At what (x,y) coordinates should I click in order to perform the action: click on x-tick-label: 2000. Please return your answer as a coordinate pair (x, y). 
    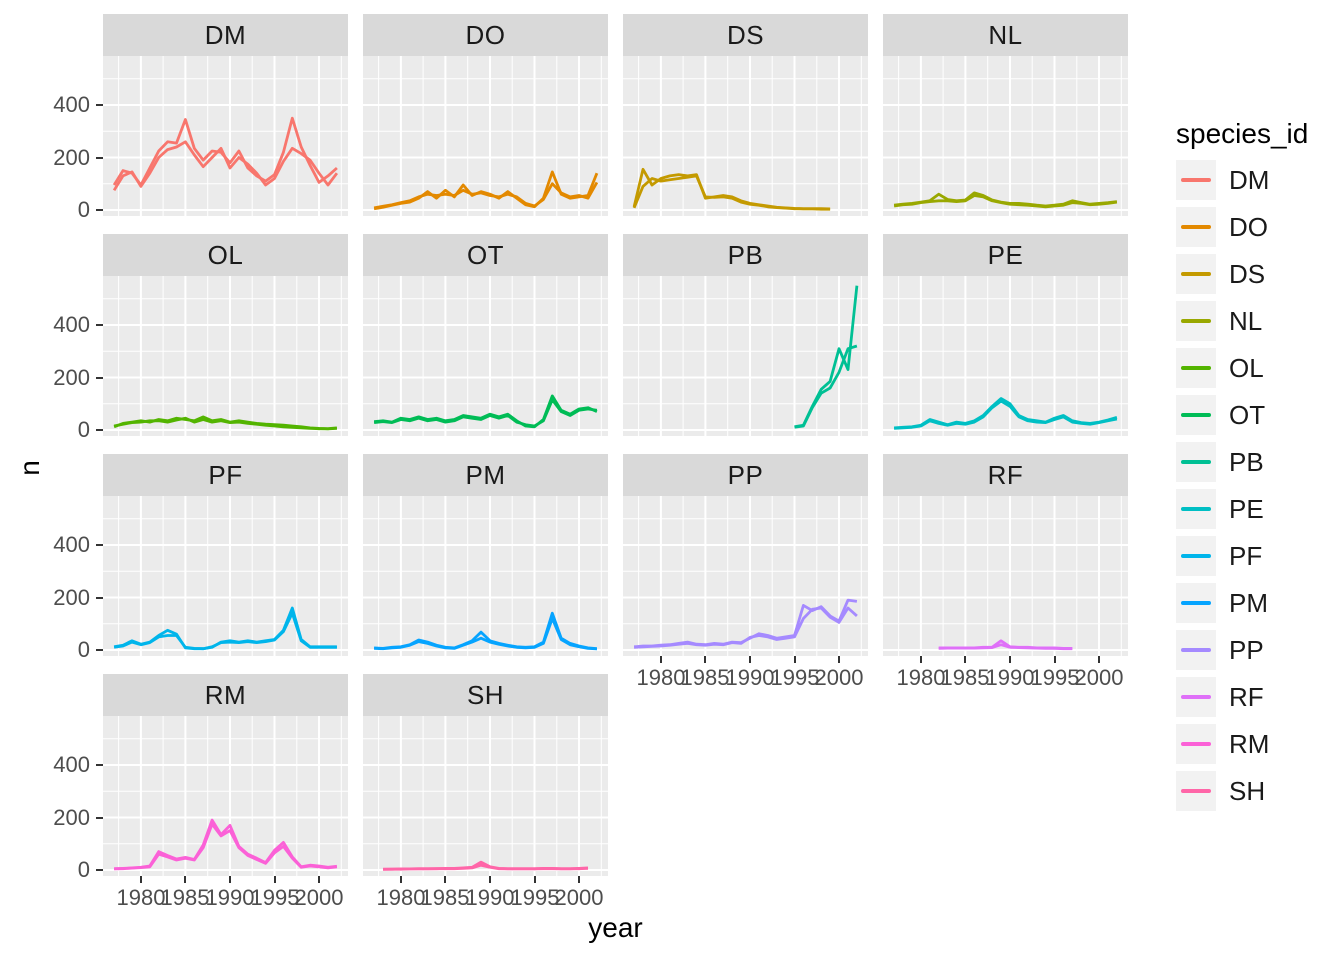
    Looking at the image, I should click on (839, 677).